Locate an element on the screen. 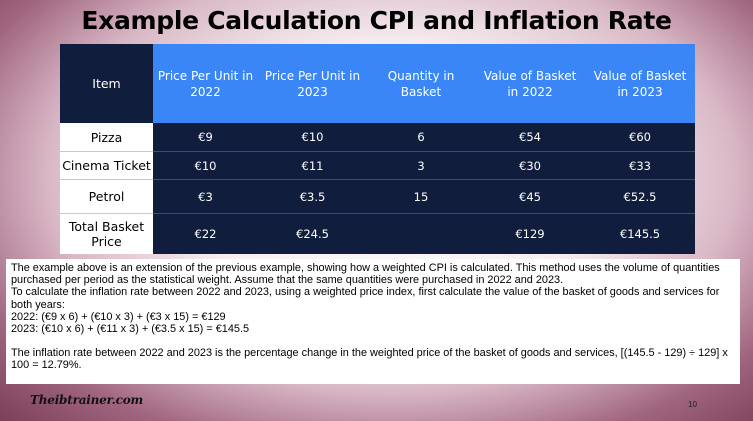  header-price-2023: Price Per Unit in 2023 is located at coordinates (312, 83).